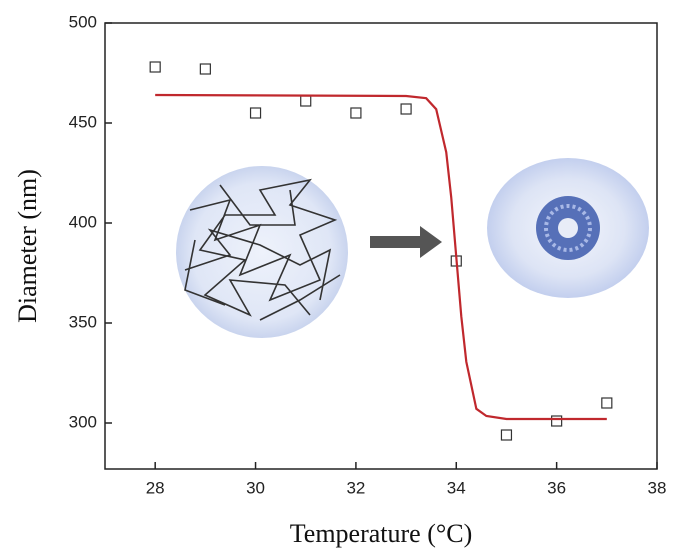 The image size is (673, 554). What do you see at coordinates (456, 487) in the screenshot?
I see `x-tick-label: 34` at bounding box center [456, 487].